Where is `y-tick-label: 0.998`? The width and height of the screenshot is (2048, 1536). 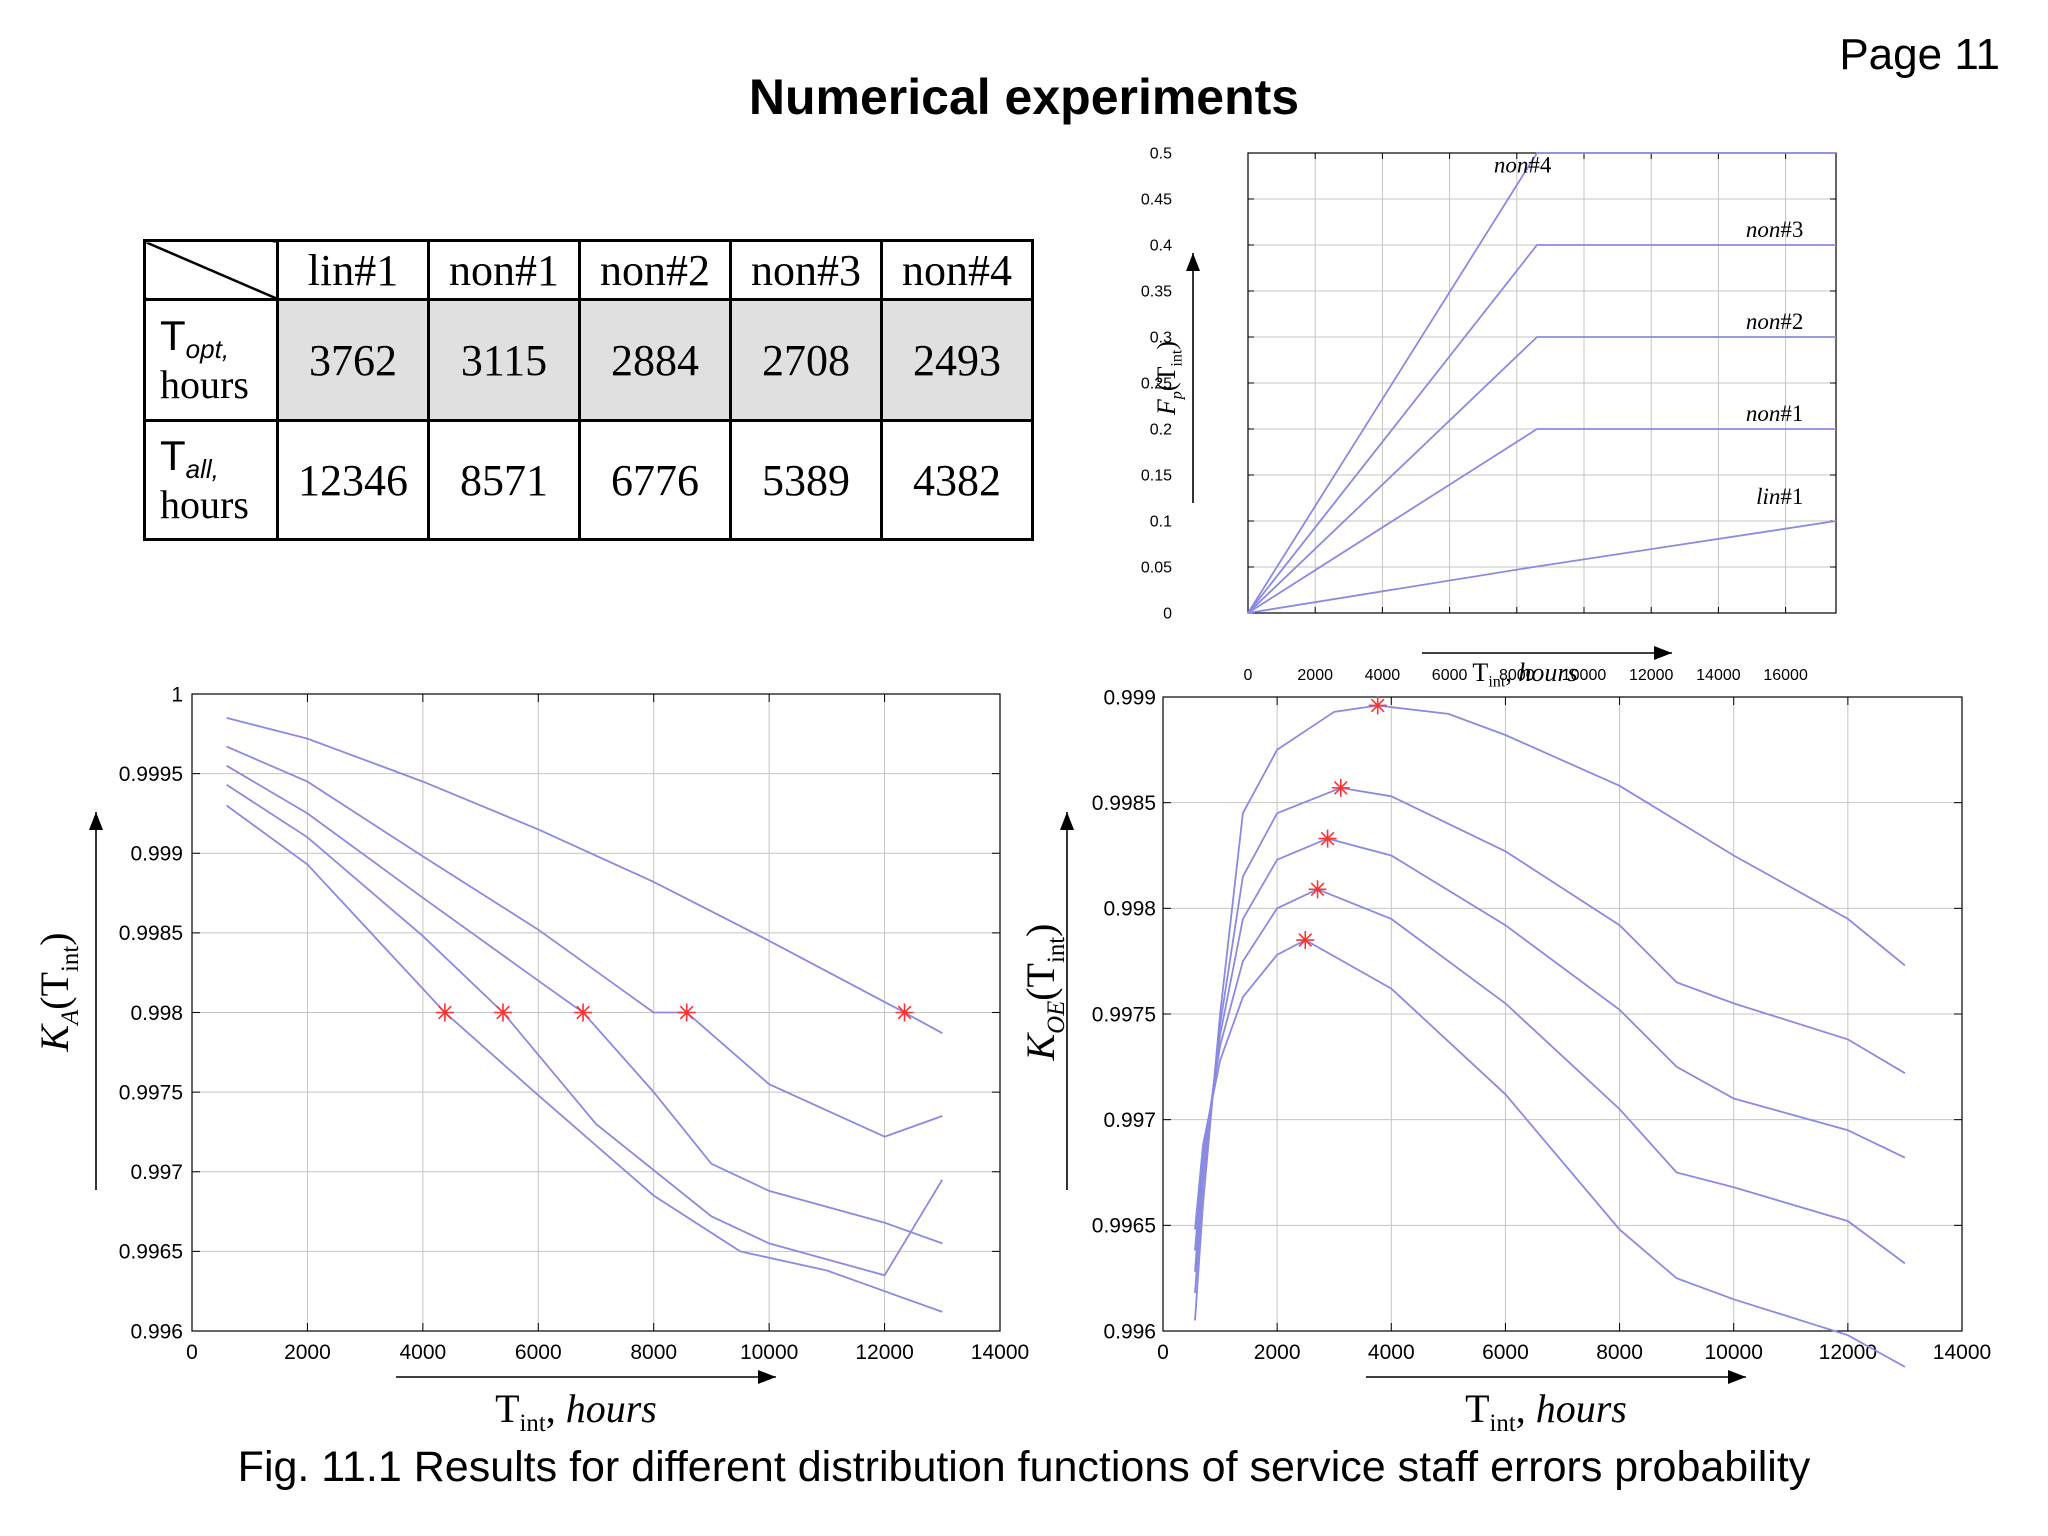 y-tick-label: 0.998 is located at coordinates (156, 1013).